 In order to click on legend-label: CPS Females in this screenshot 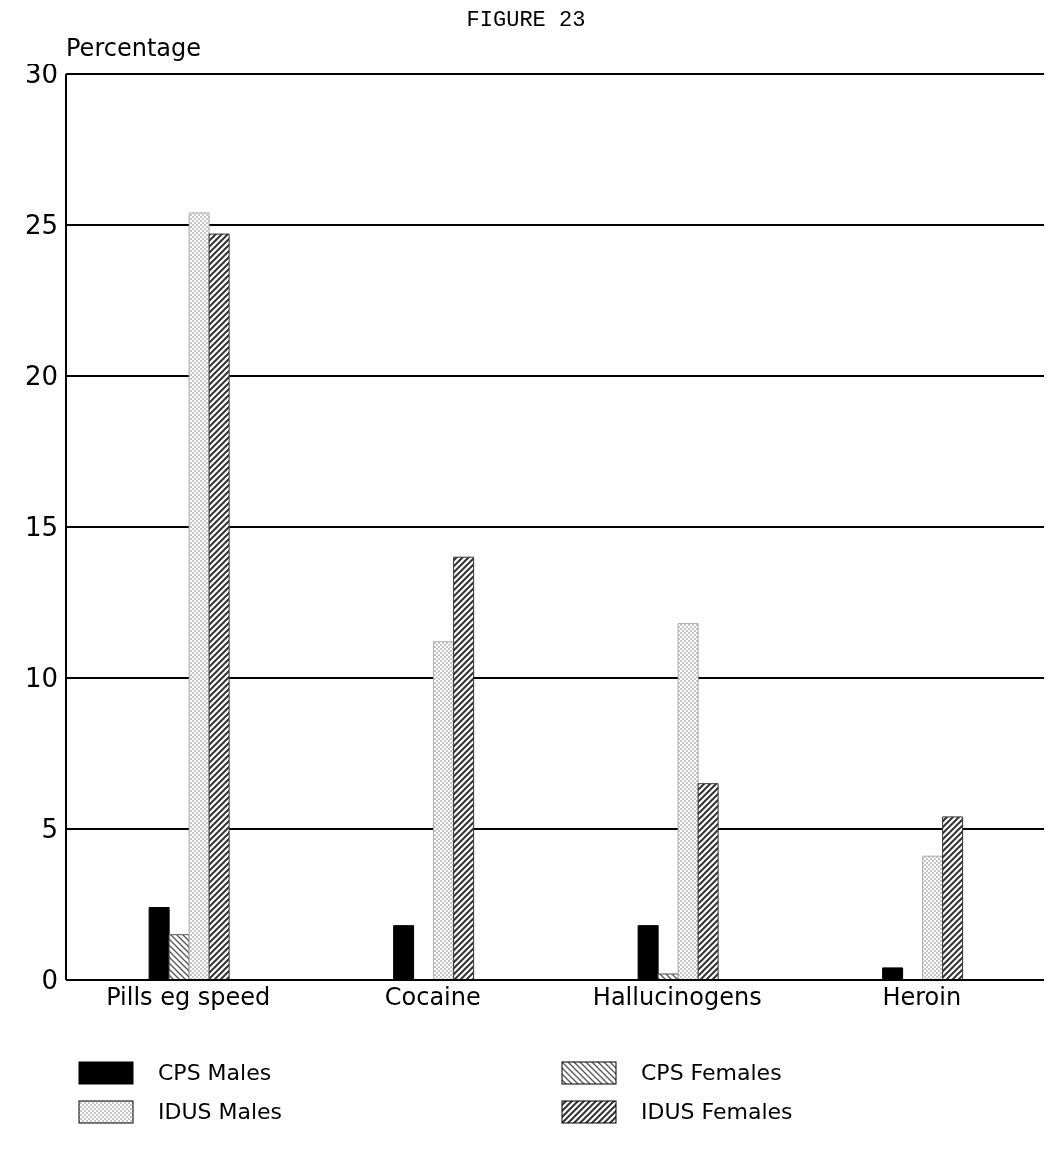, I will do `click(711, 1072)`.